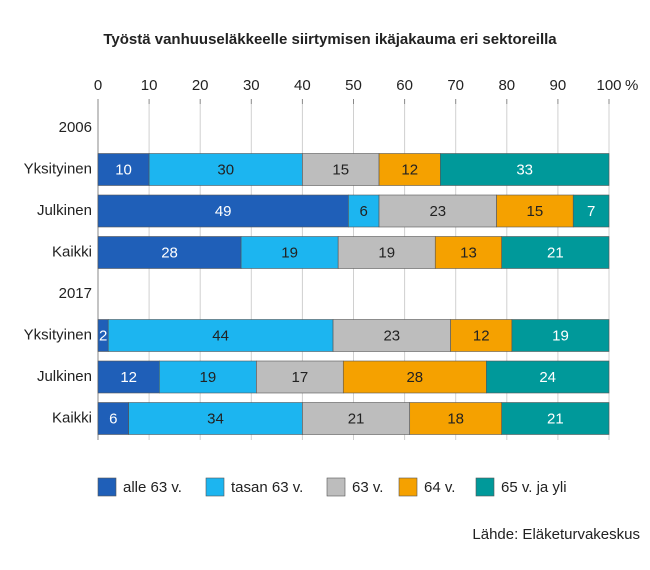 This screenshot has height=570, width=650. I want to click on x-unit-label: %, so click(631, 85).